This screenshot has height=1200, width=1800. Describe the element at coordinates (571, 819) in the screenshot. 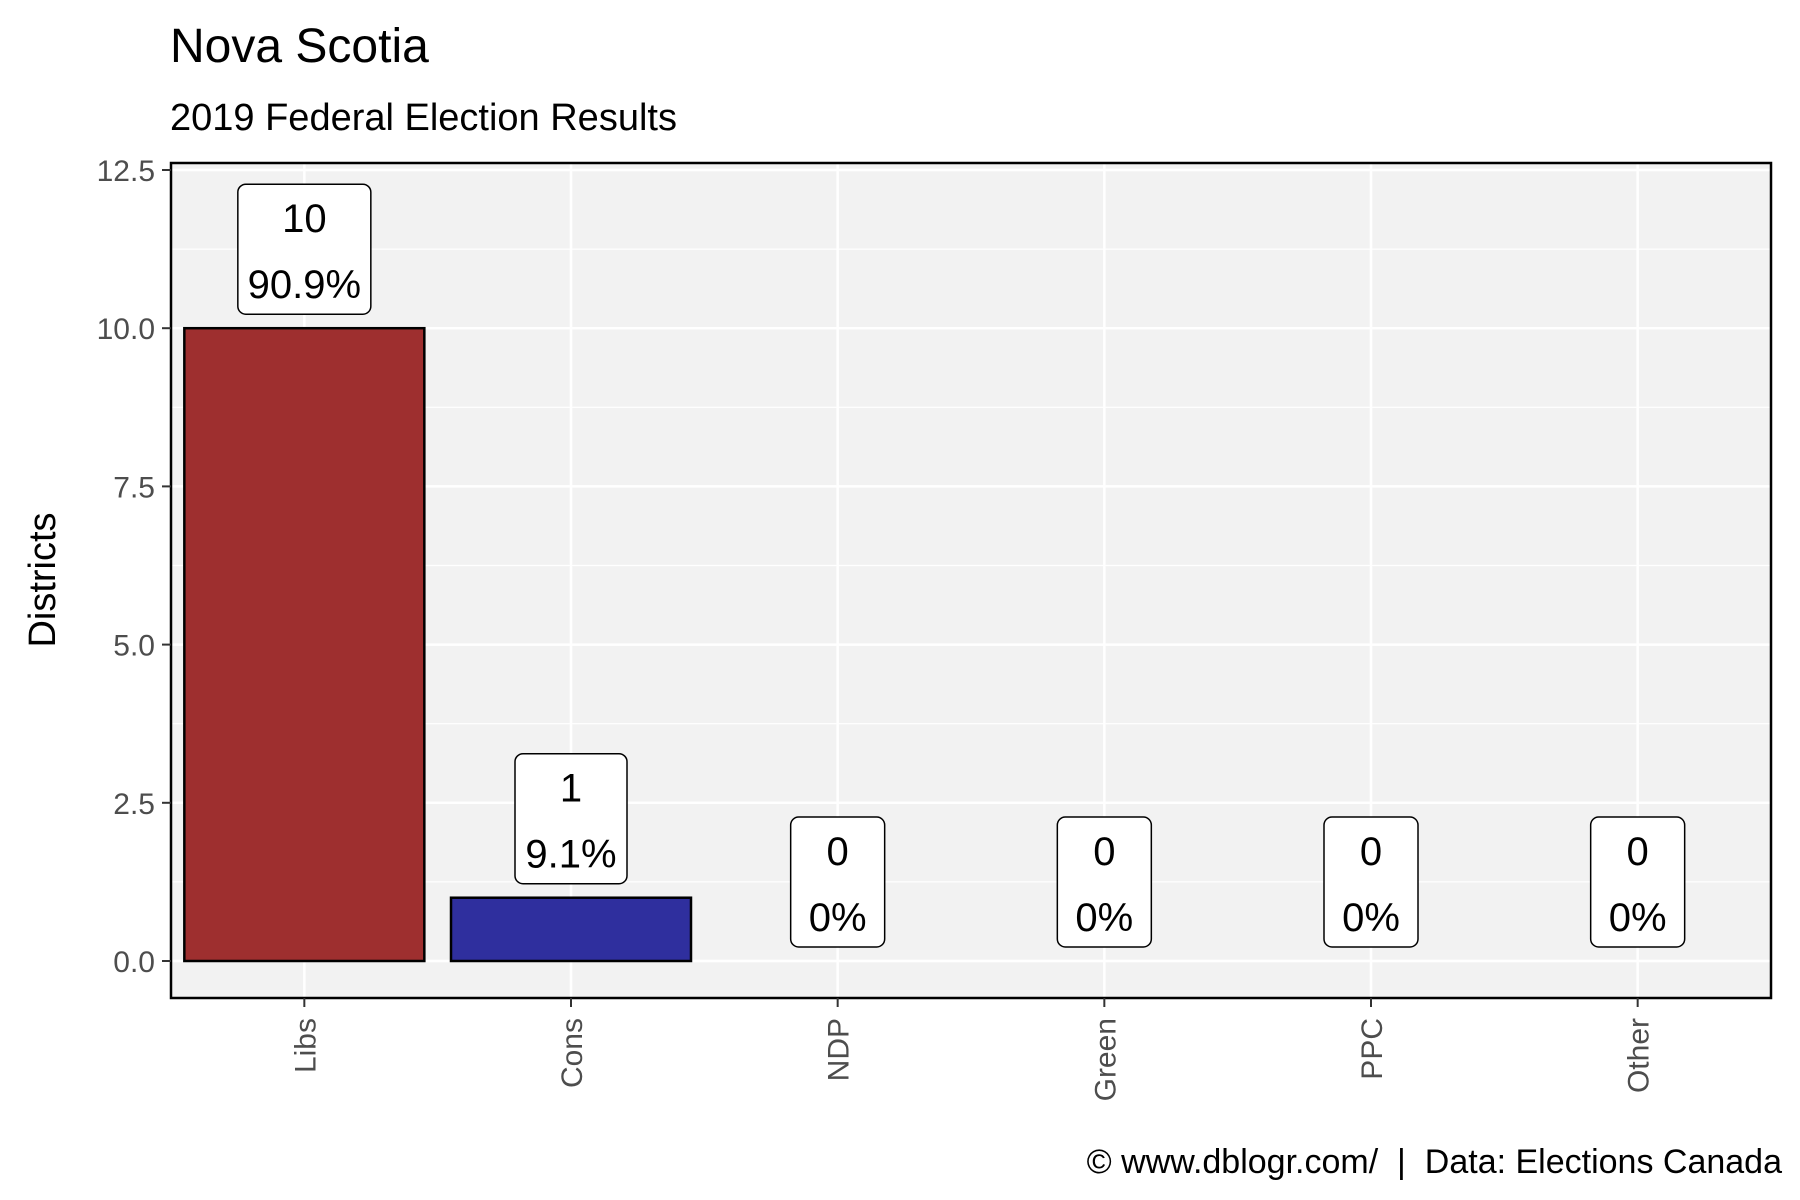

I see `data-label-cons: 1 9.1%` at that location.